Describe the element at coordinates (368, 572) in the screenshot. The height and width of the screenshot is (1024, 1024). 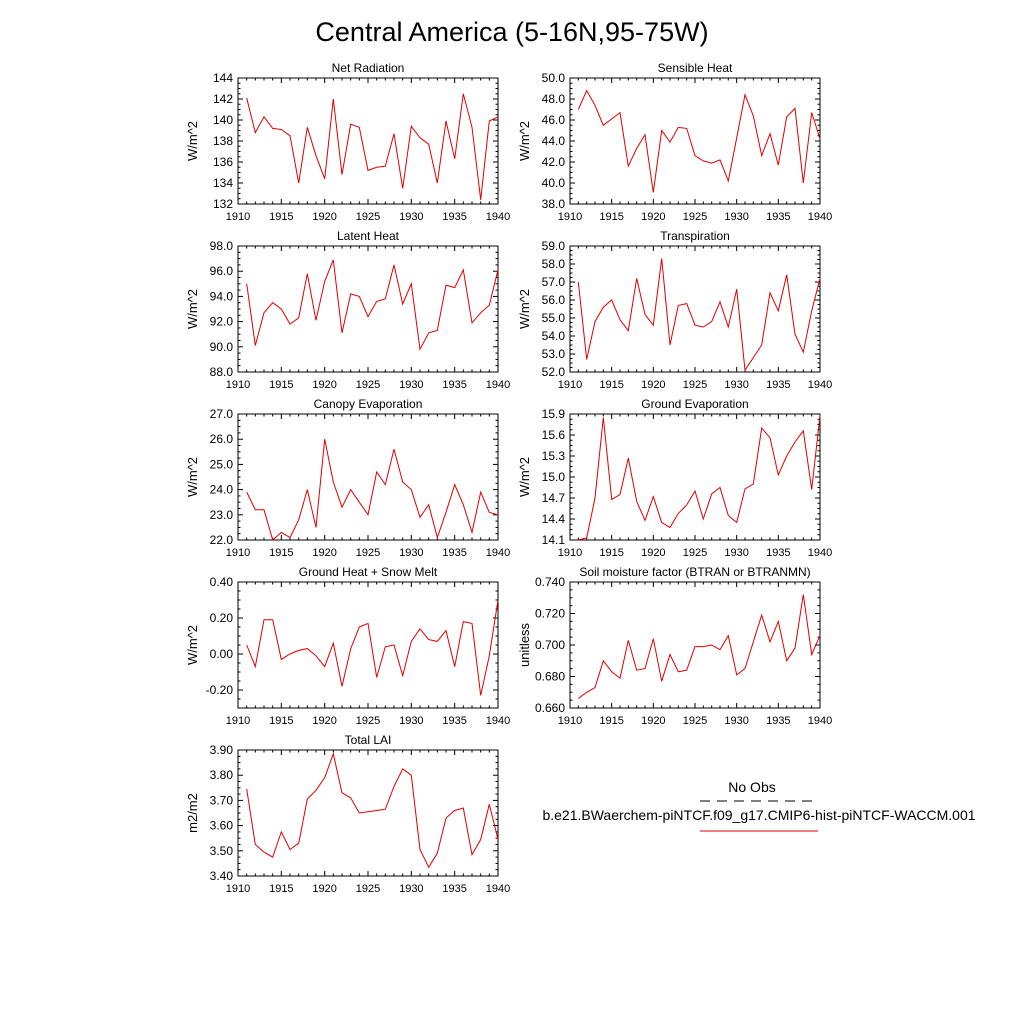
I see `panel-title: Ground Heat + Snow Melt` at that location.